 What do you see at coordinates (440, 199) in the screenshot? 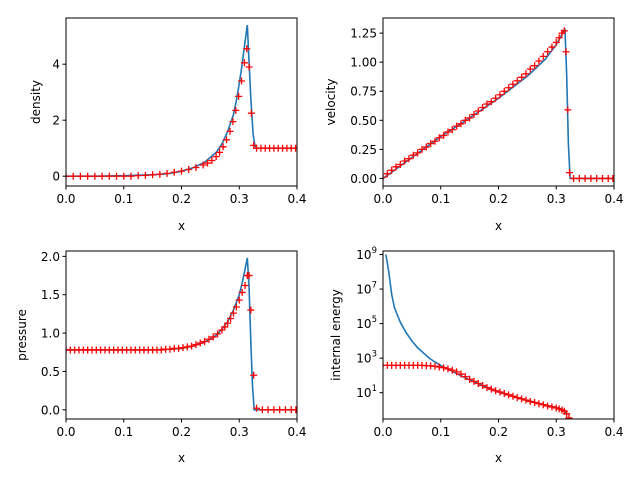
I see `velocity-xtick-label: 0.1` at bounding box center [440, 199].